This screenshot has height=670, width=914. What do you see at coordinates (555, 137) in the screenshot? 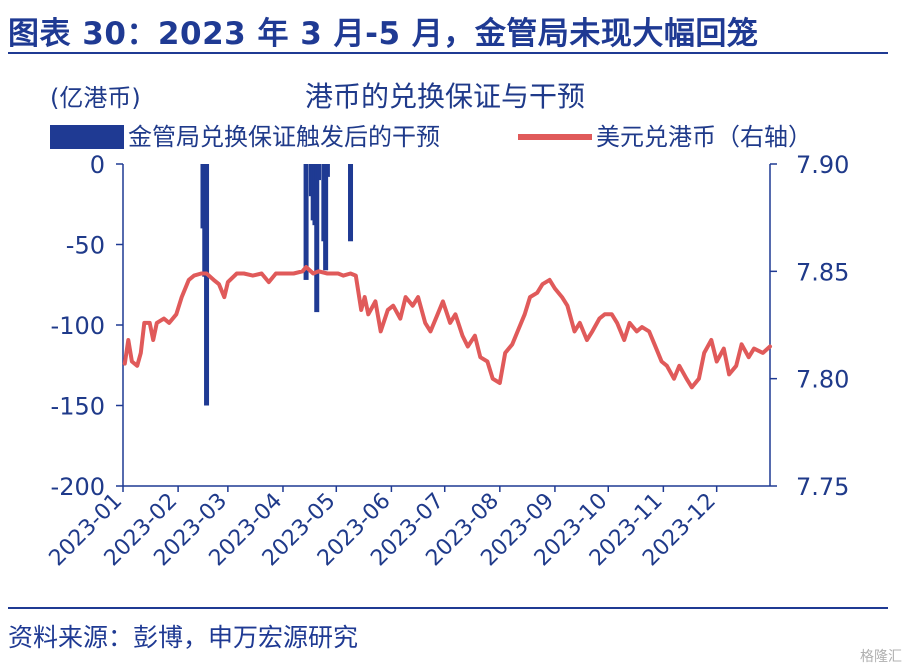
I see `legend-swatch-usdhkd` at bounding box center [555, 137].